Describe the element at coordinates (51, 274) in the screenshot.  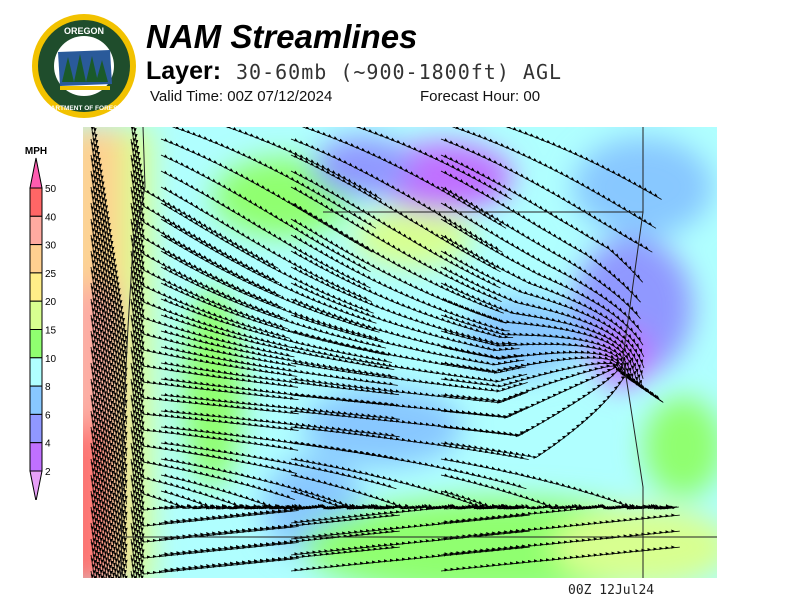
I see `legend-label: 25` at that location.